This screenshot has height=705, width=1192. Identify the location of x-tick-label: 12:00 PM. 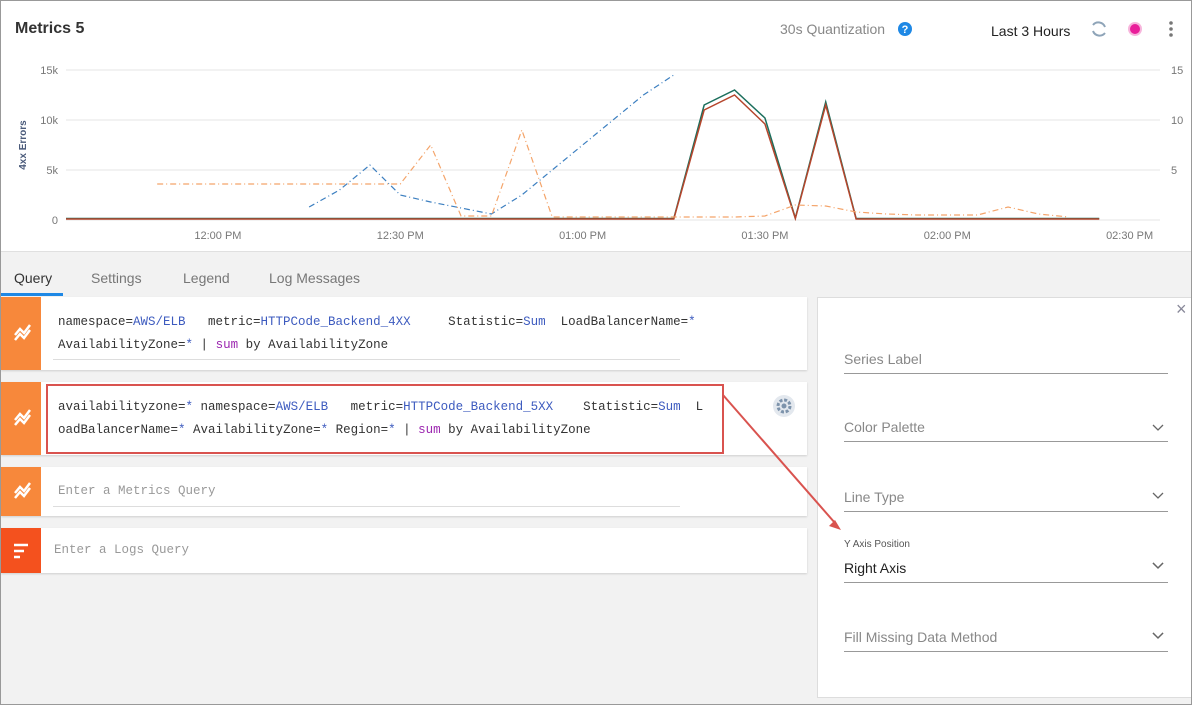
(217, 236).